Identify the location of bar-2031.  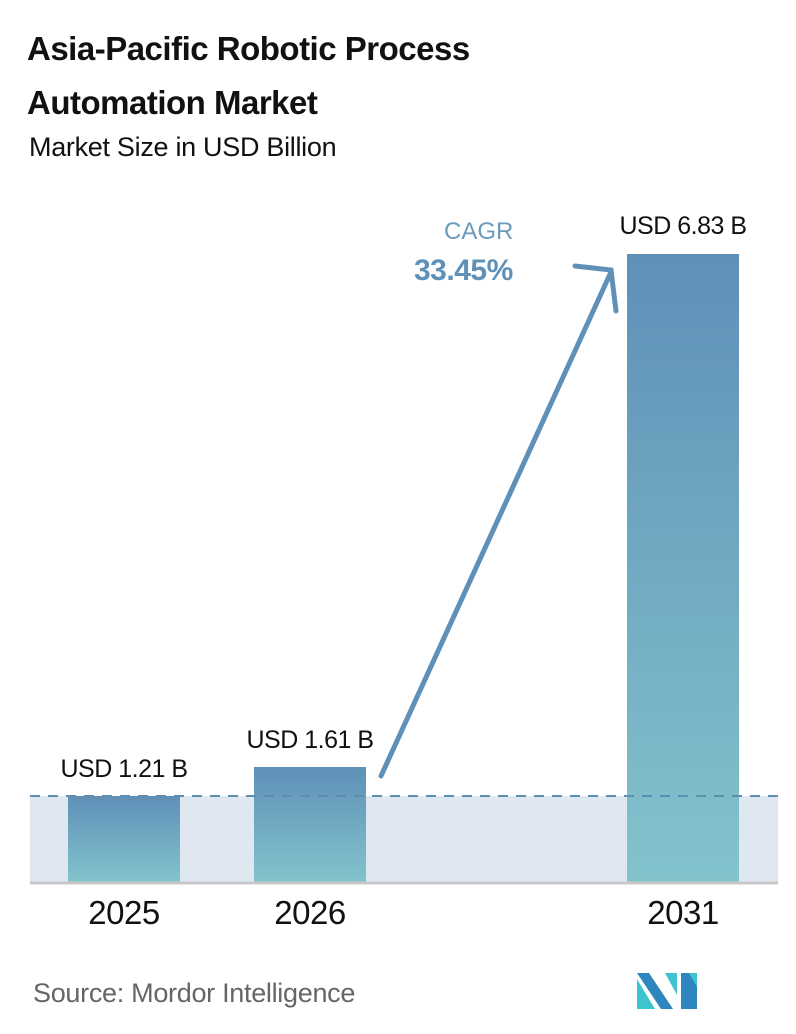
(683, 568).